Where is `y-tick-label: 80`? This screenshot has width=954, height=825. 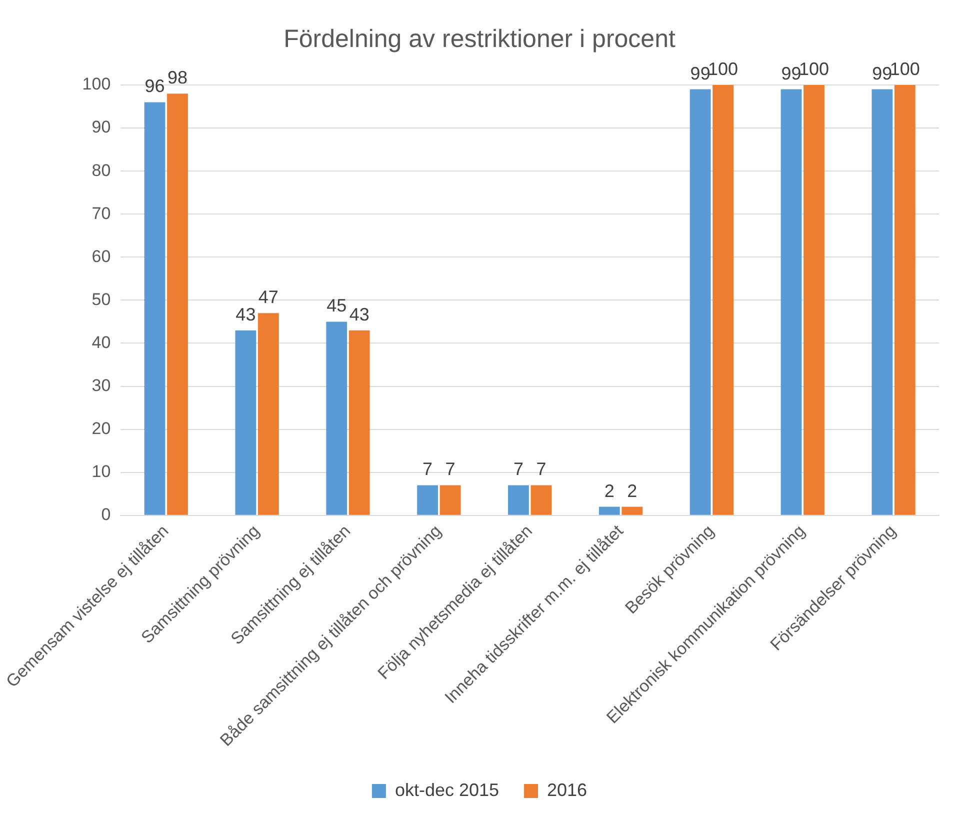 y-tick-label: 80 is located at coordinates (101, 170).